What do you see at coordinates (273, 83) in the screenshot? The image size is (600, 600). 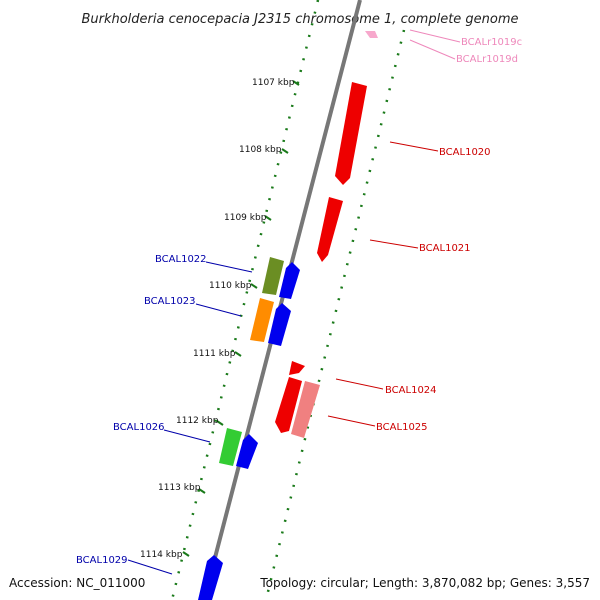 I see `tick-label: 1107 kbp` at bounding box center [273, 83].